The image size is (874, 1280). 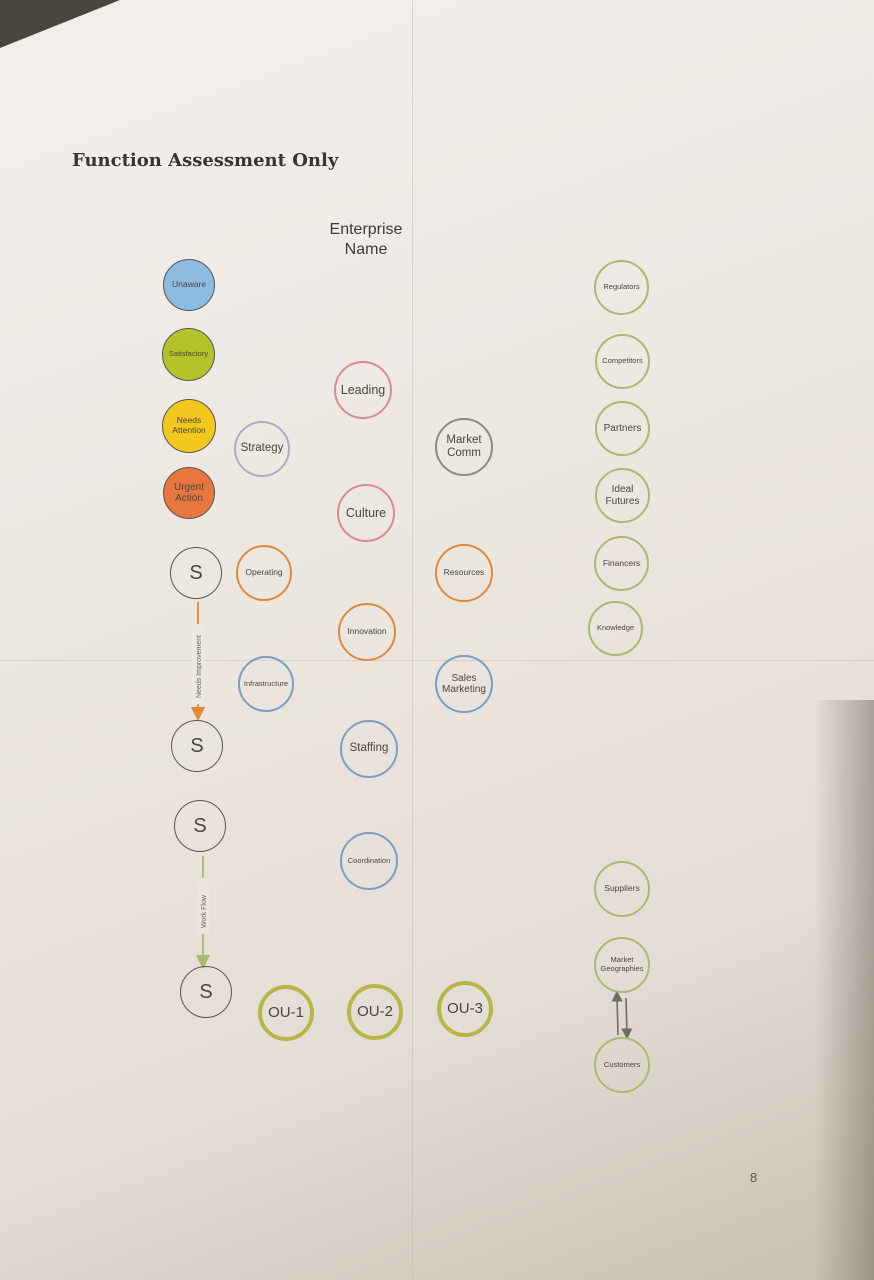 I want to click on node-coordination: Coordination, so click(x=369, y=861).